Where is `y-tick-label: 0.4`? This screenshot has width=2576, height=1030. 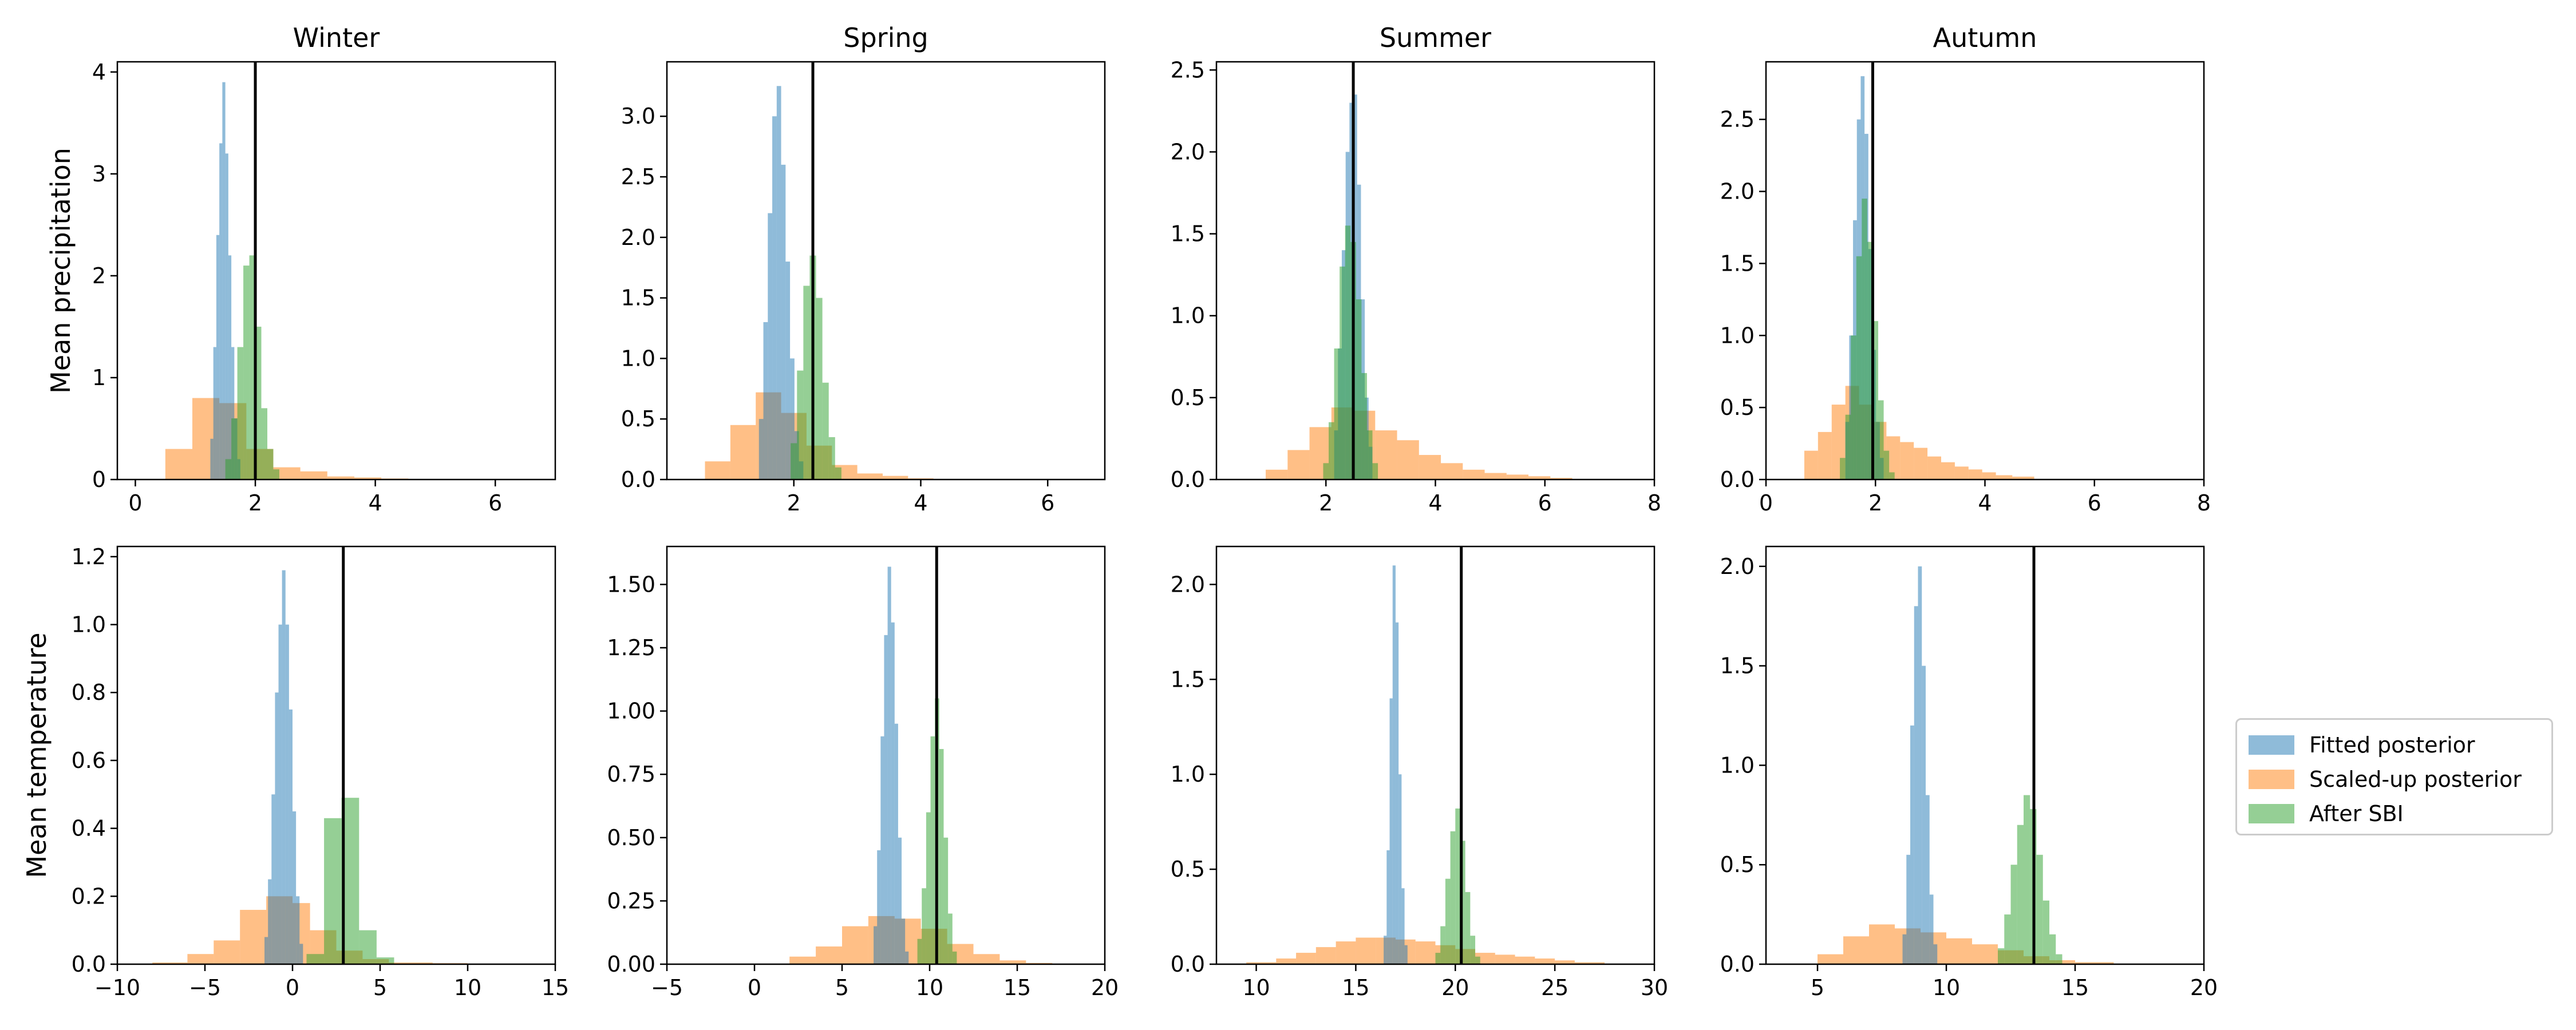
y-tick-label: 0.4 is located at coordinates (89, 828).